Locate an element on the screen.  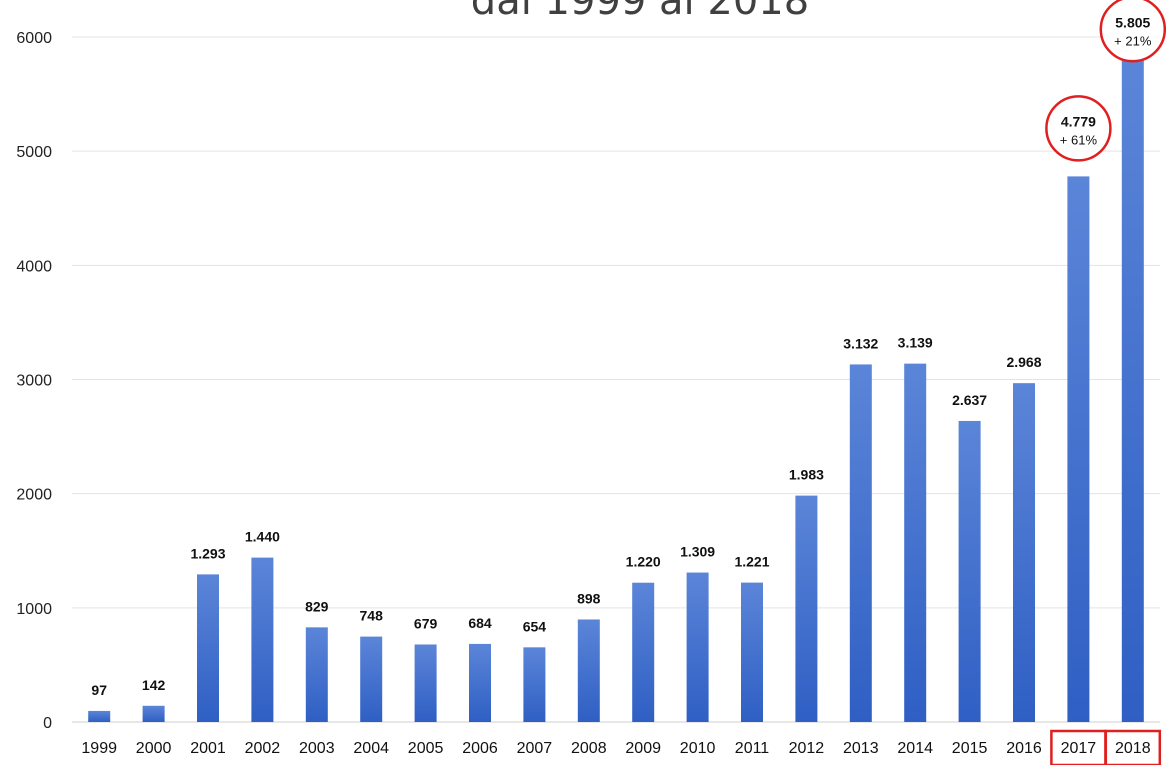
x-tick-label: 2004 is located at coordinates (371, 748).